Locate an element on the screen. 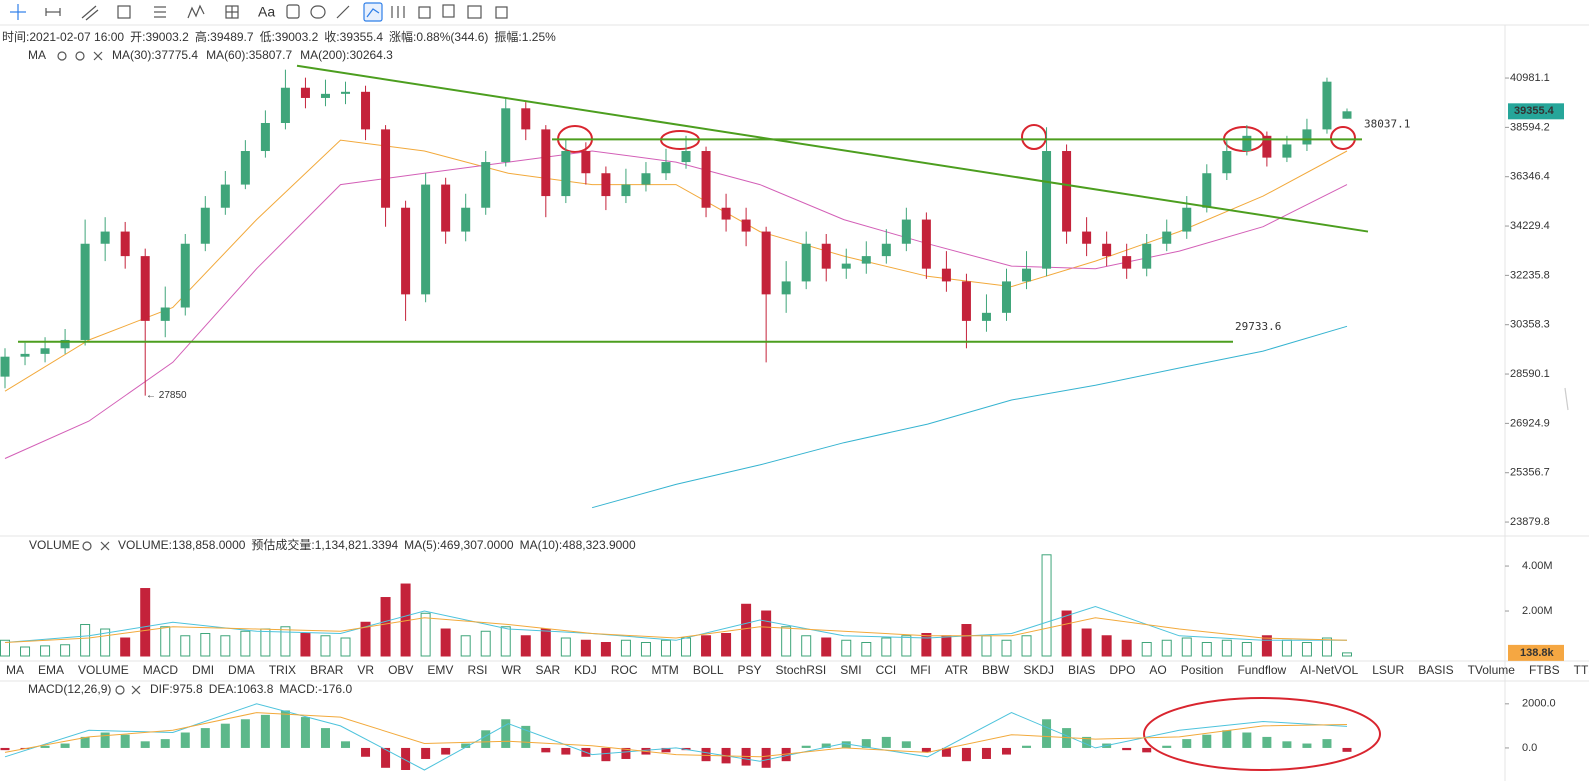 The width and height of the screenshot is (1589, 781). info-value: 39003.2 is located at coordinates (167, 37).